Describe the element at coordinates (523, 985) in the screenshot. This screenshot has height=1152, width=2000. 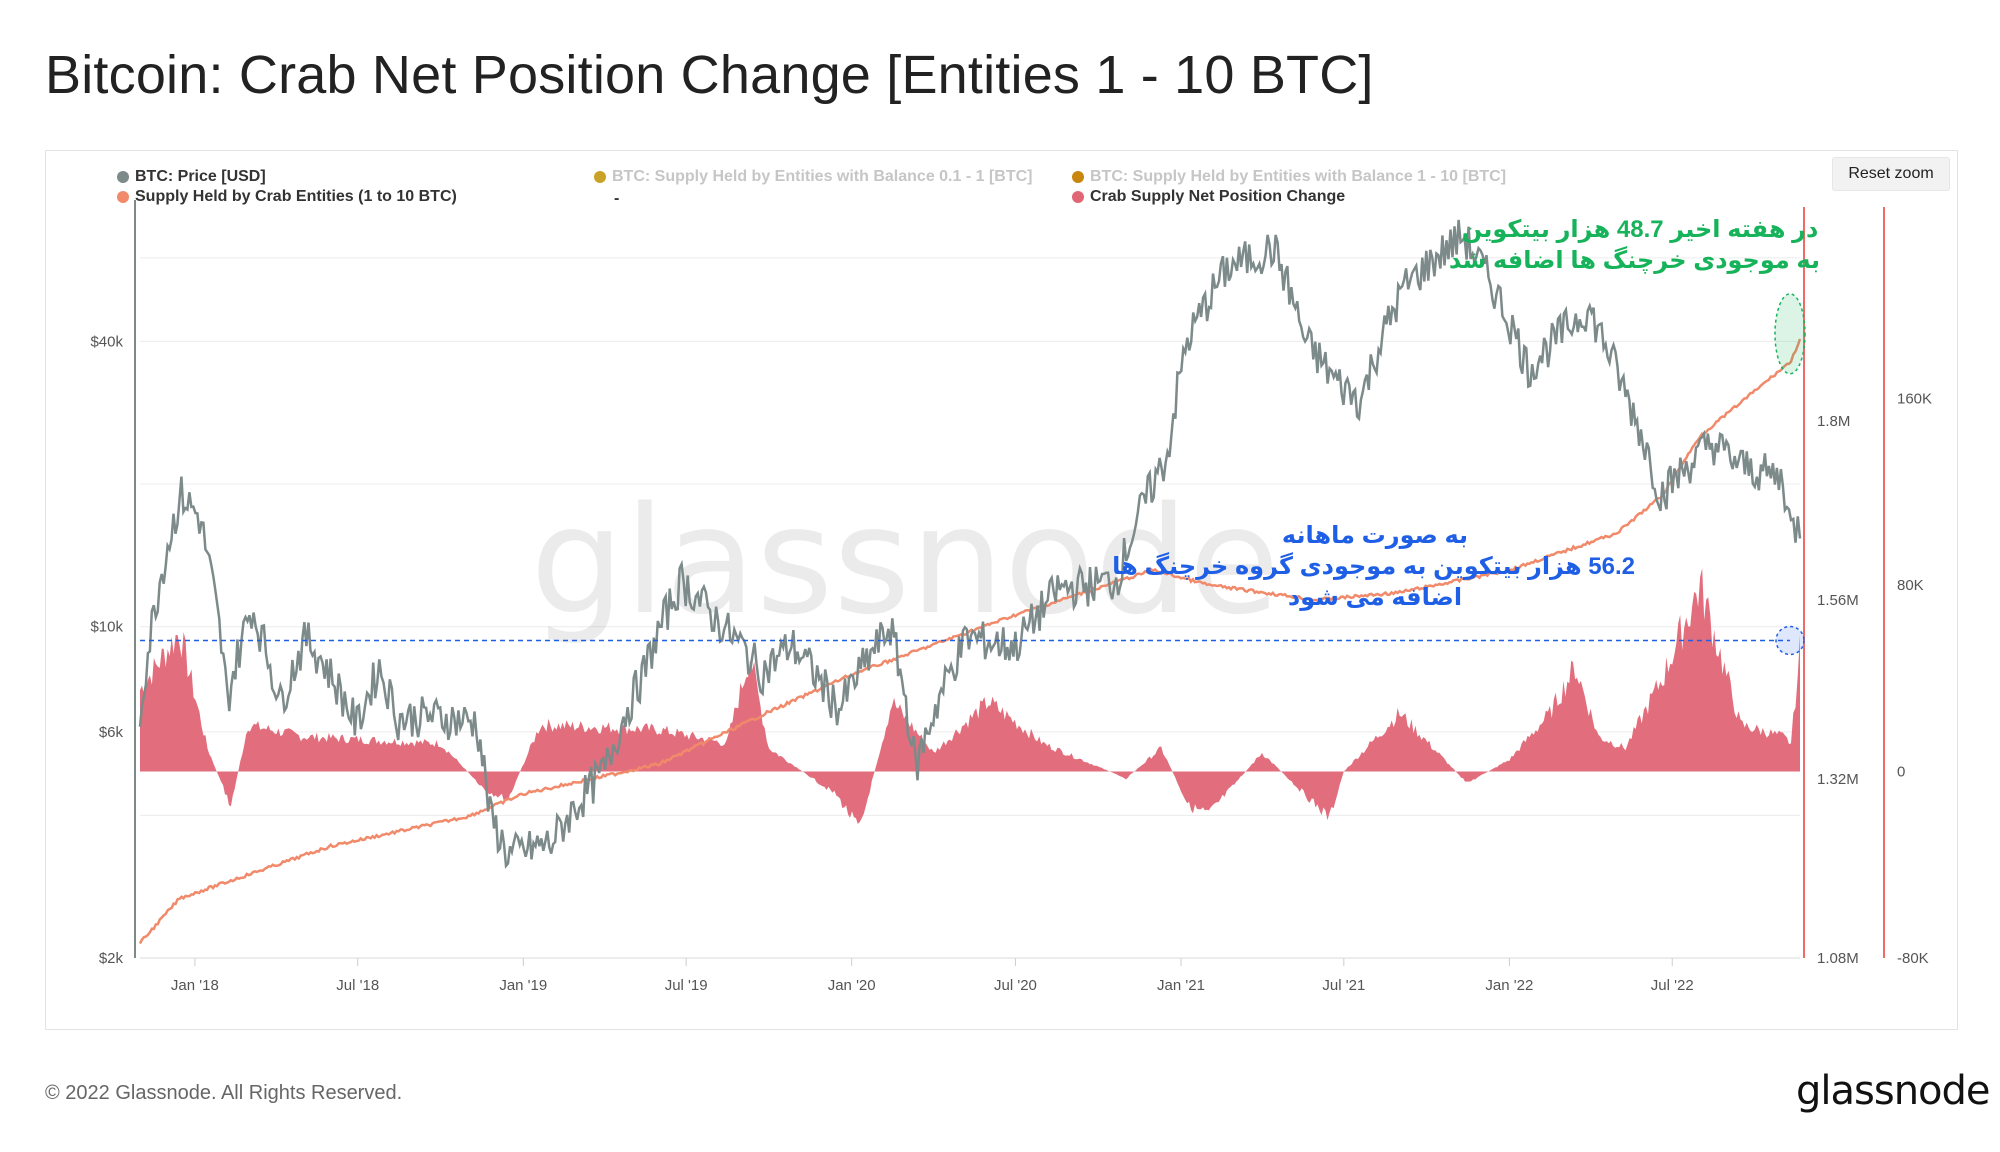
I see `x-tick-label: Jan '19` at that location.